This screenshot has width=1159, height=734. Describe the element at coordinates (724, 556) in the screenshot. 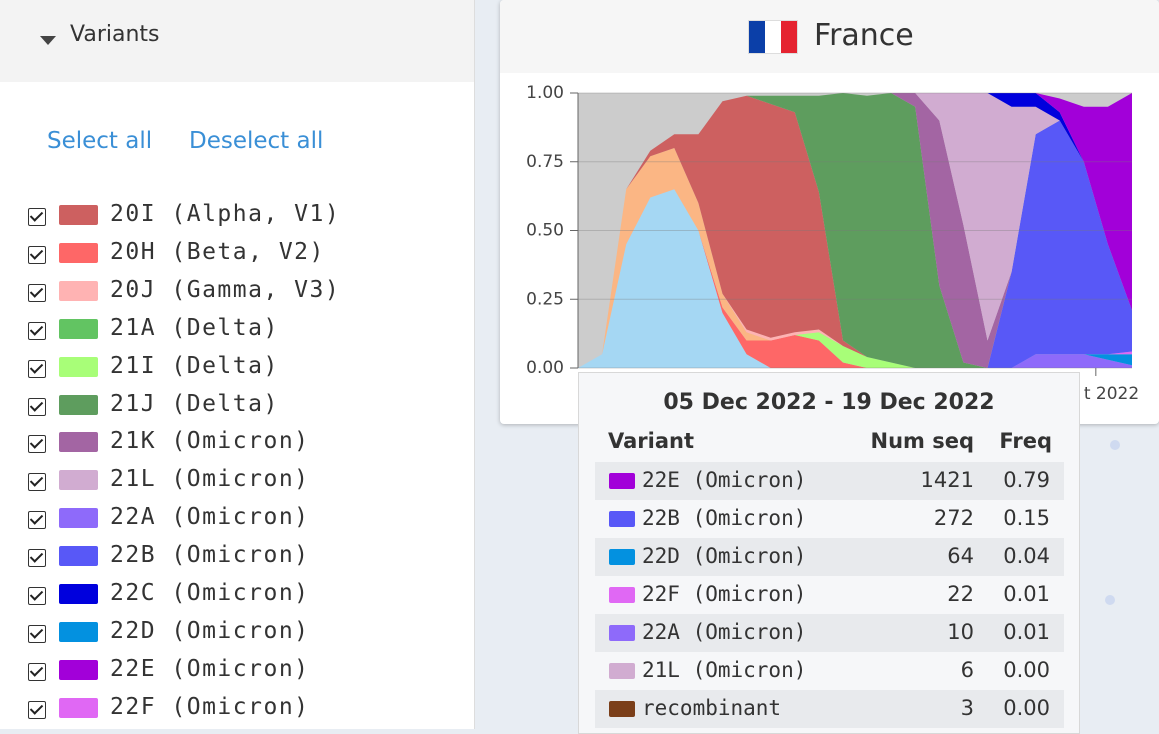

I see `row-variant: 22D (Omicron)` at that location.